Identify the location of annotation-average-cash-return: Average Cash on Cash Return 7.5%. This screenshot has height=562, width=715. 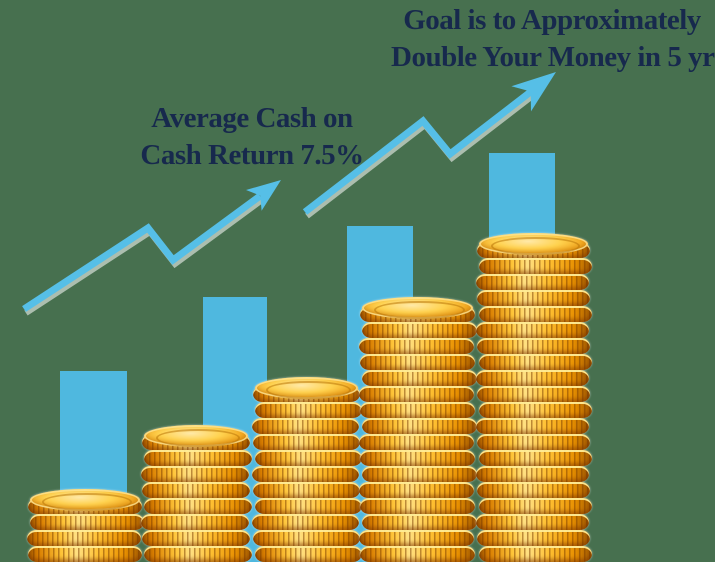
(252, 137).